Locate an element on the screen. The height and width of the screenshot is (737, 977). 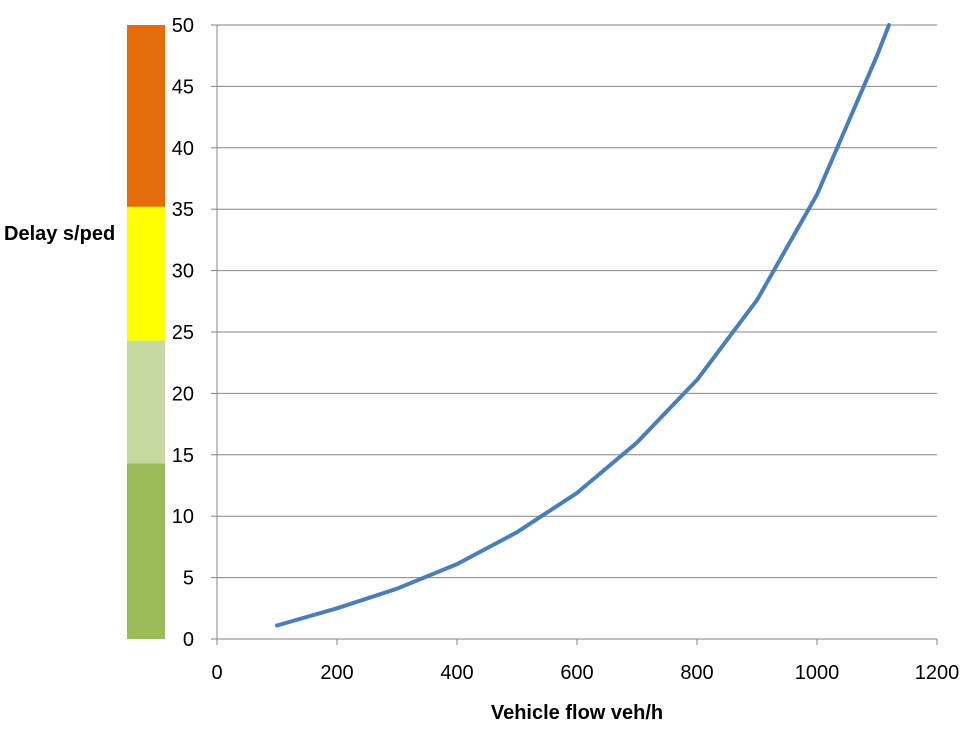
y-tick-label-20: 20 is located at coordinates (183, 394).